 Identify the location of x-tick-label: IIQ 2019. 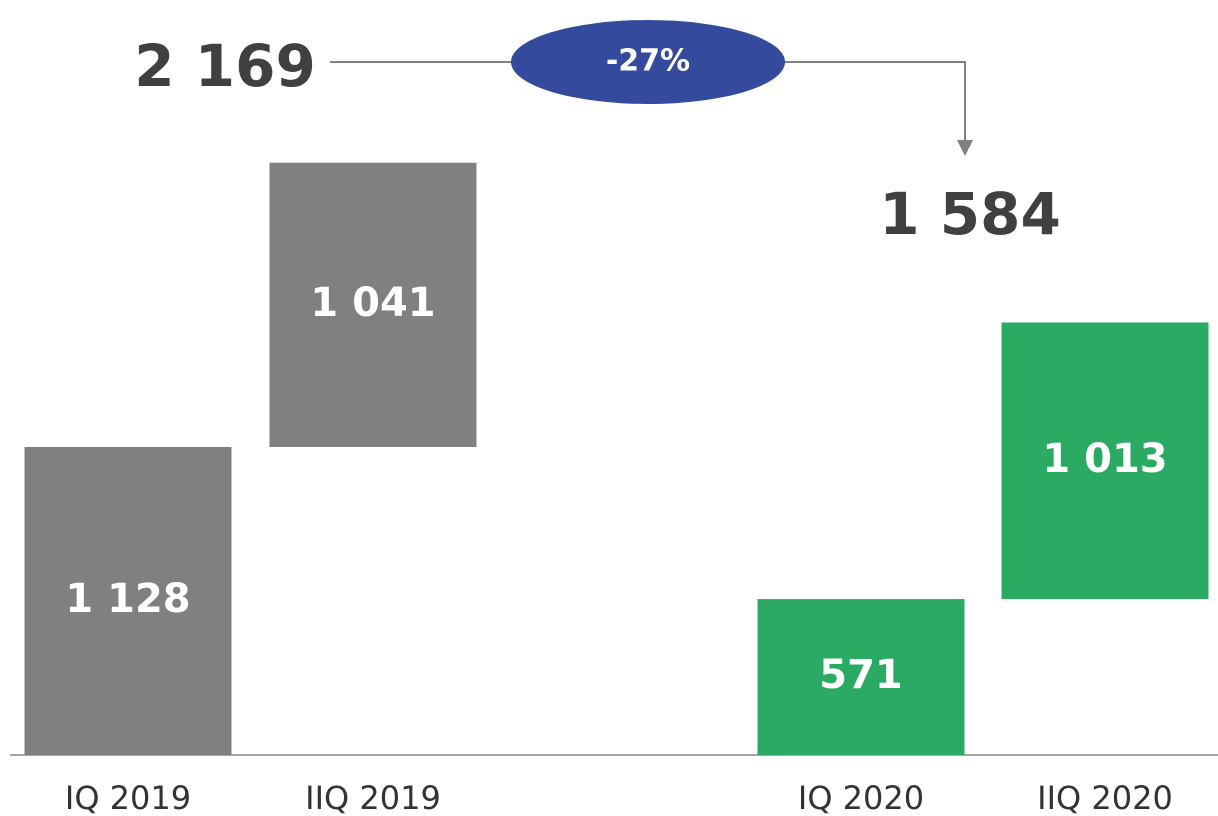
(373, 797).